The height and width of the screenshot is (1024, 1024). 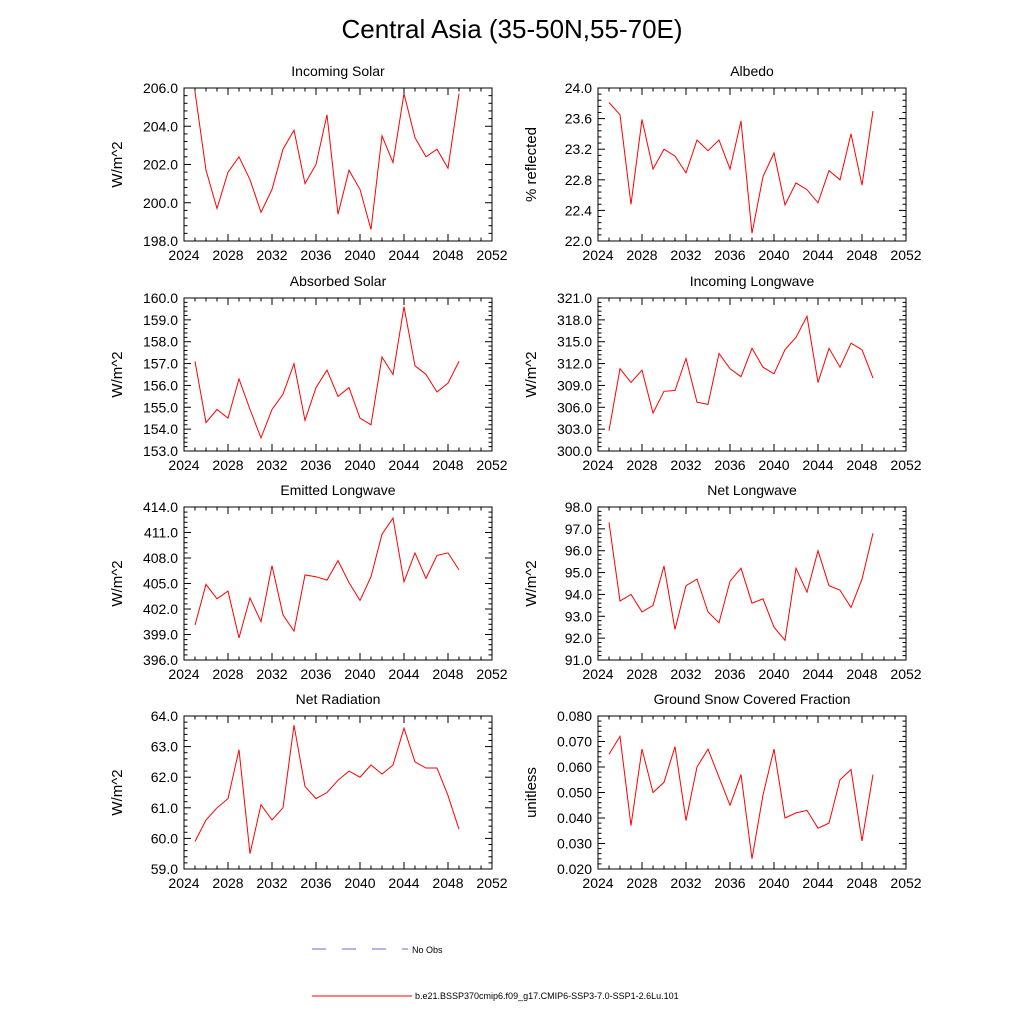 I want to click on y-tick-label: 0.020, so click(x=574, y=869).